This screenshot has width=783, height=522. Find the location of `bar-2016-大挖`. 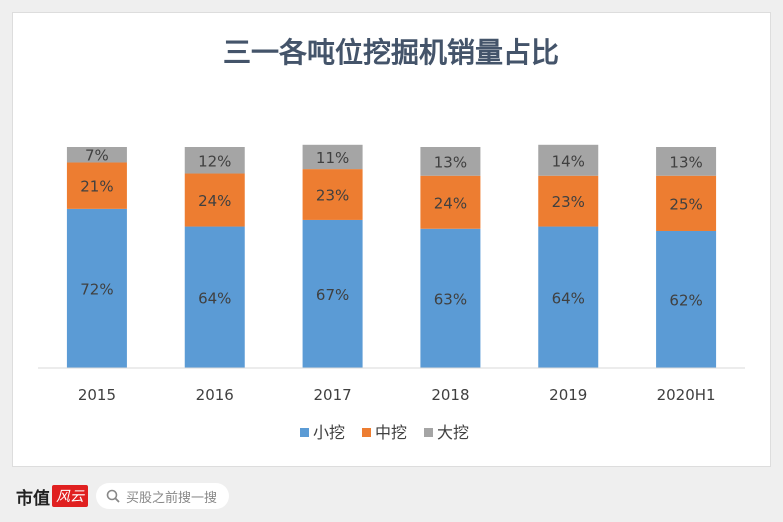

bar-2016-大挖 is located at coordinates (214, 160).